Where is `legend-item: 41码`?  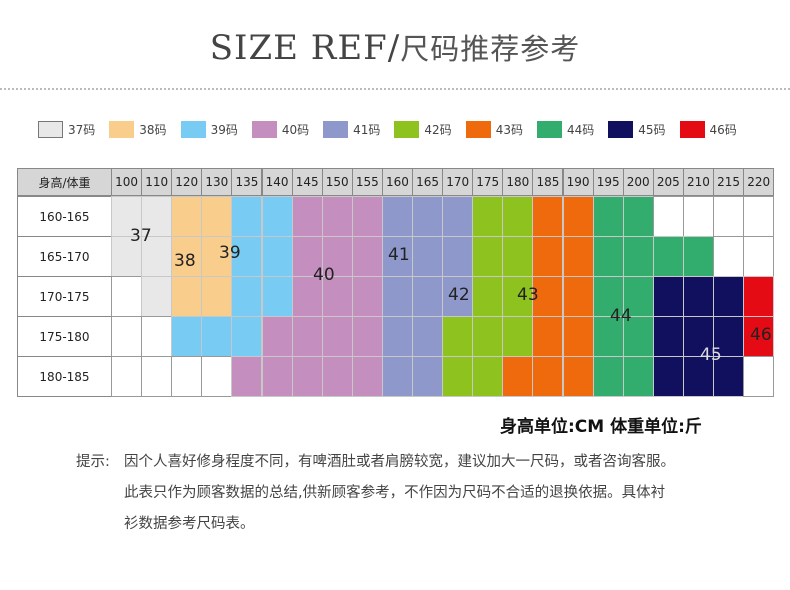
legend-item: 41码 is located at coordinates (352, 129).